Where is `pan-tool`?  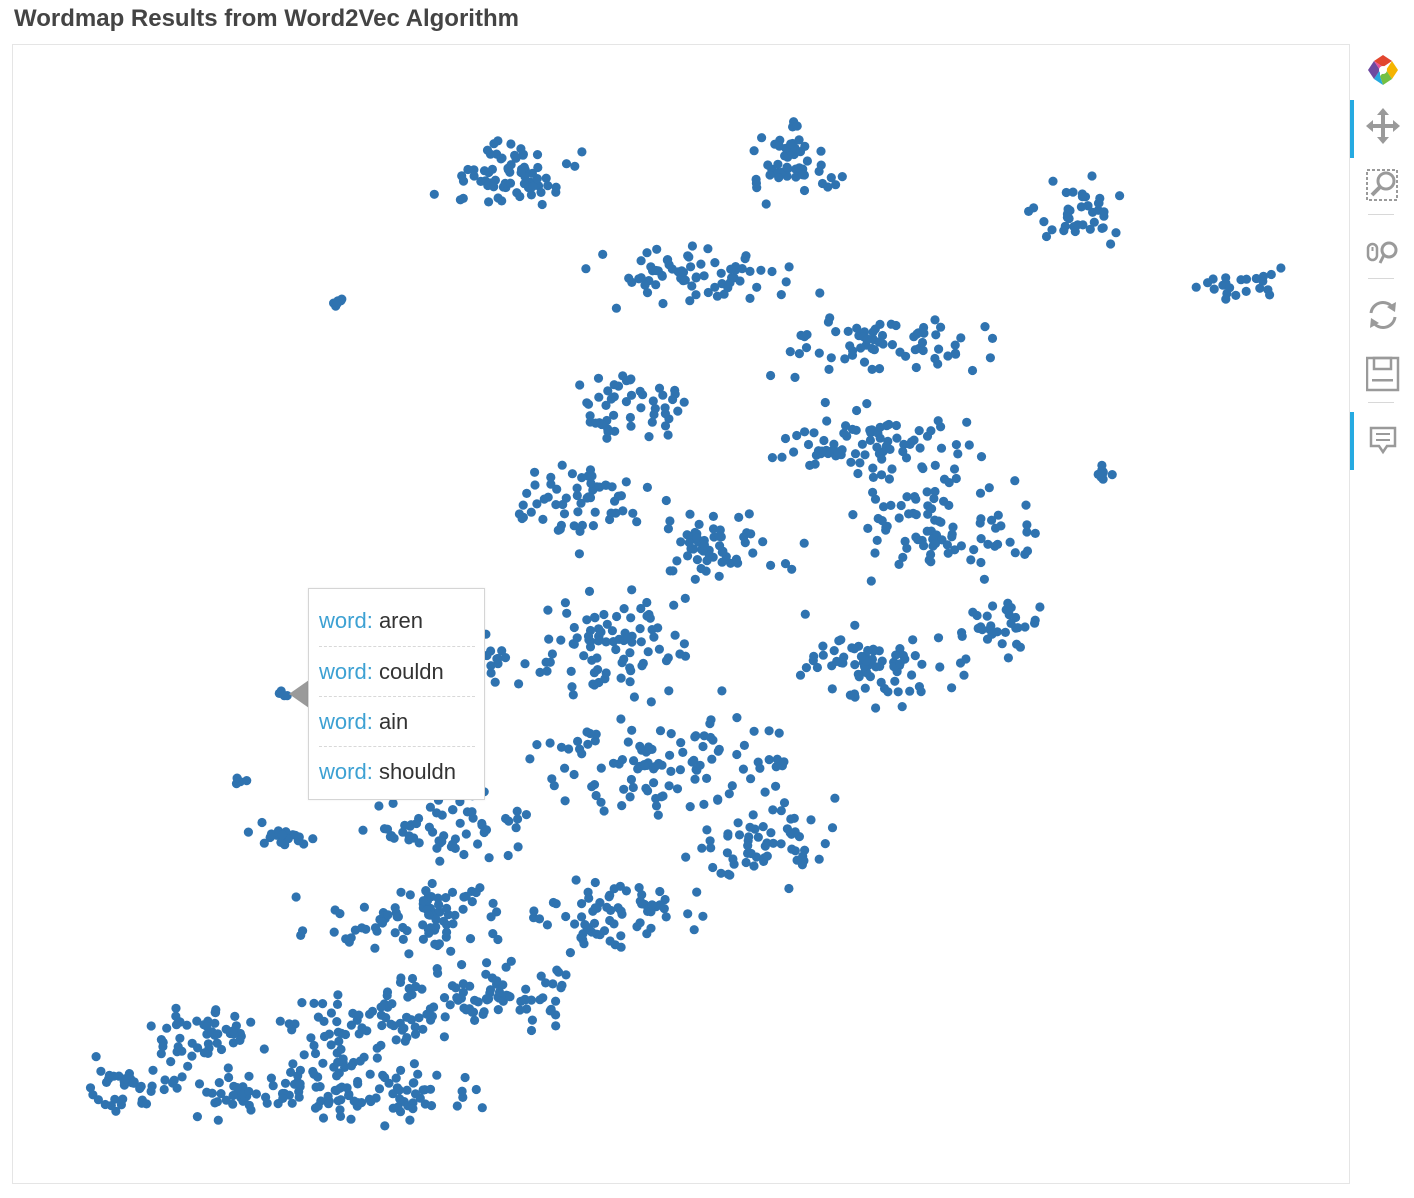
pan-tool is located at coordinates (1381, 127).